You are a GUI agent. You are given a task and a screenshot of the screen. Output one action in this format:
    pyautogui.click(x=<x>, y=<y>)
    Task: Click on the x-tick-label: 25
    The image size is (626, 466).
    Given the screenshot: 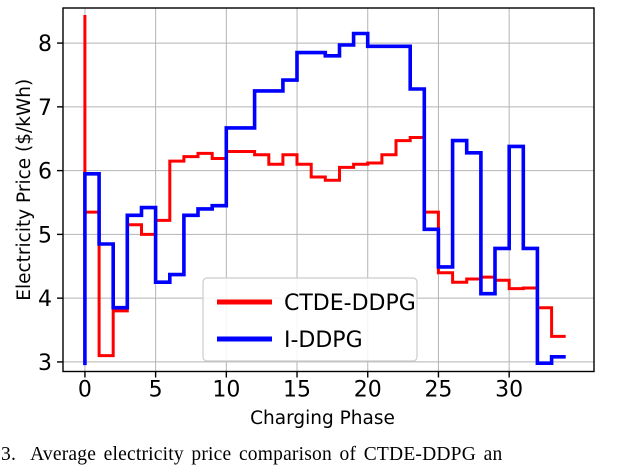 What is the action you would take?
    pyautogui.click(x=438, y=390)
    